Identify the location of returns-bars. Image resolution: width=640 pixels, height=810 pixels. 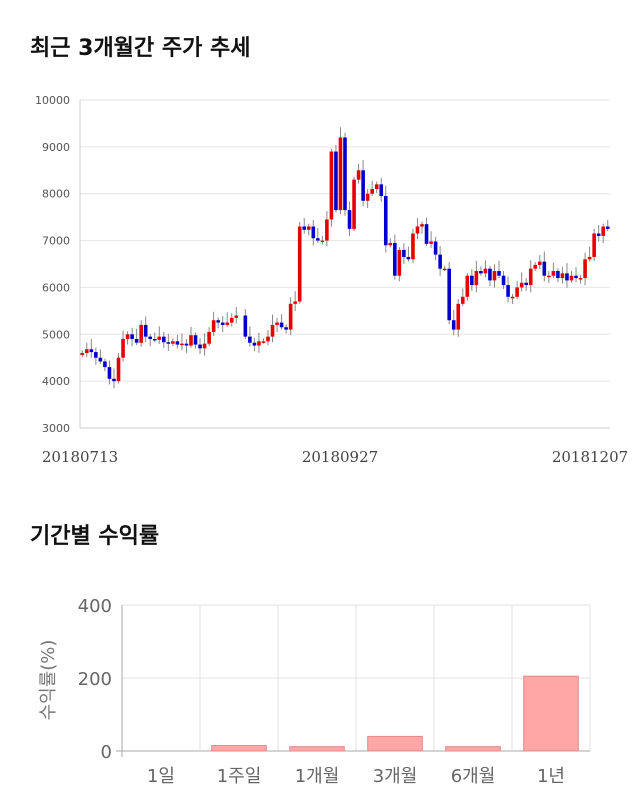
(395, 713).